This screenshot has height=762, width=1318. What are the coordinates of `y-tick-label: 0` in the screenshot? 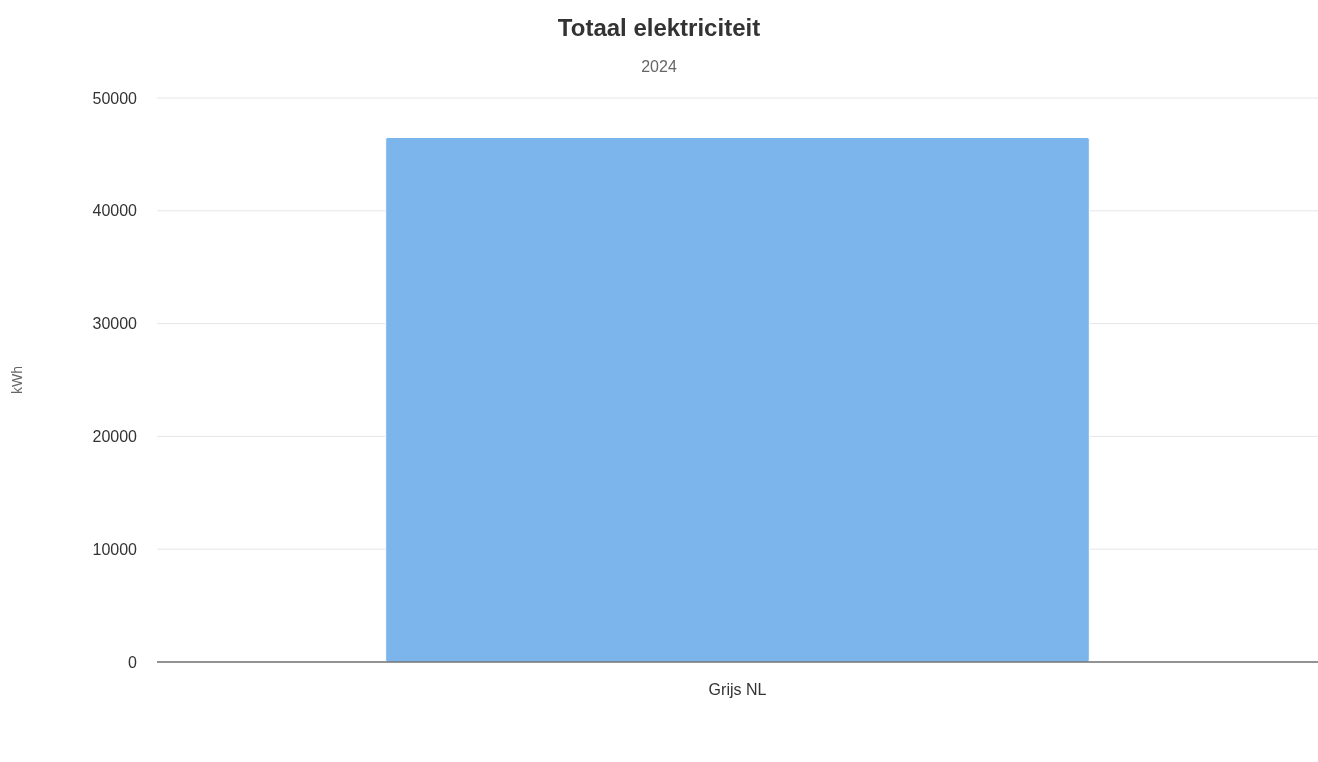 It's located at (133, 662).